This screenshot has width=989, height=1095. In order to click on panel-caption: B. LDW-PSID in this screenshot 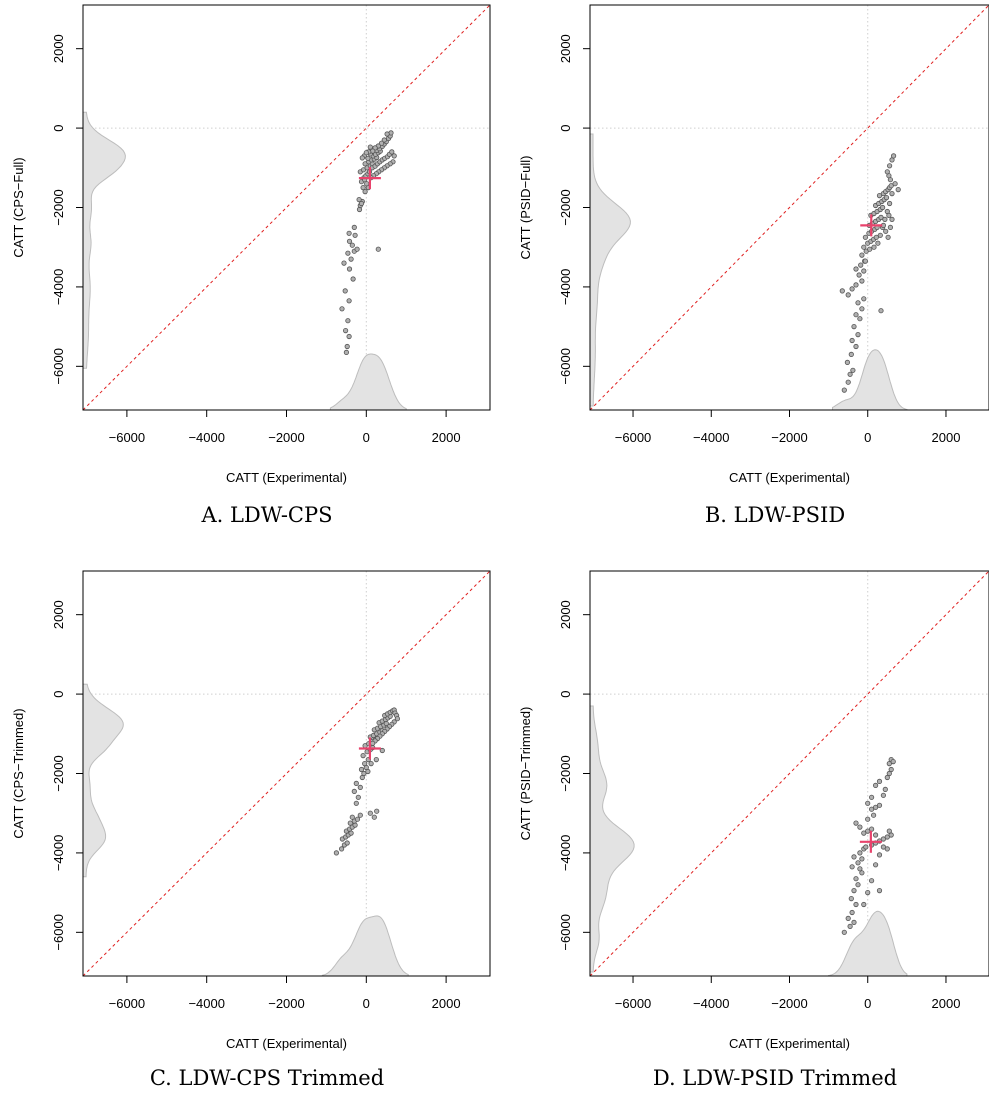, I will do `click(775, 515)`.